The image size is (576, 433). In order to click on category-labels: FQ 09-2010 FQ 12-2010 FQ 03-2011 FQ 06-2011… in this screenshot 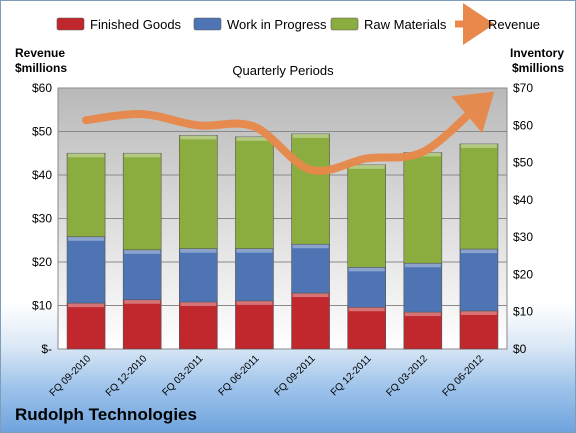, I will do `click(267, 376)`.